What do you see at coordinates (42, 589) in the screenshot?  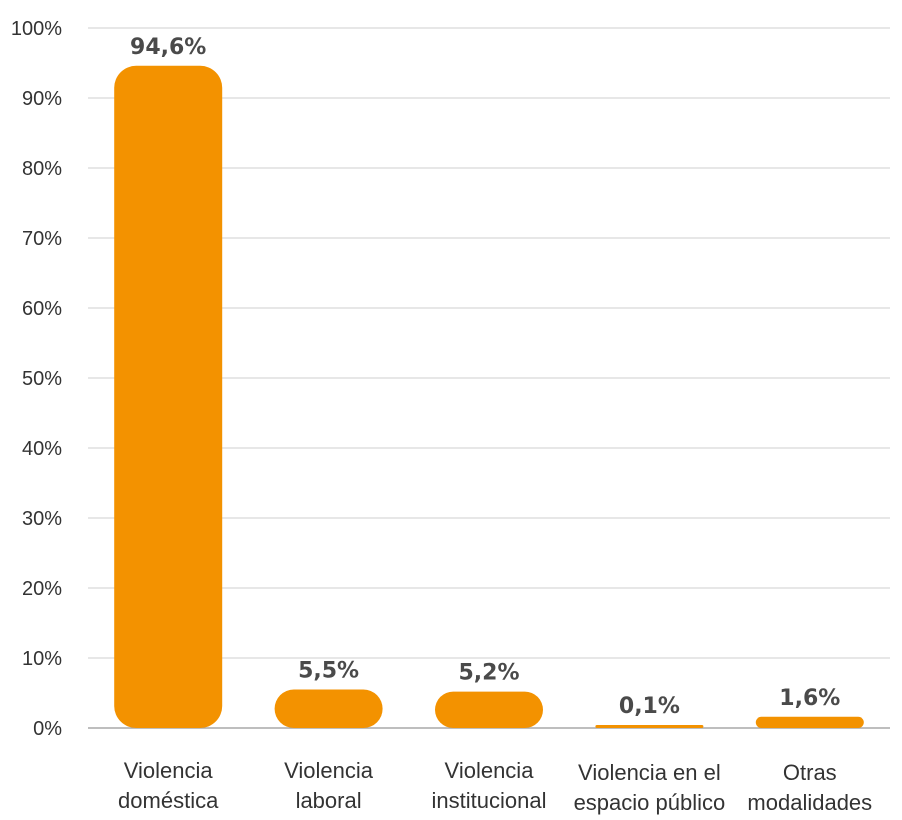 I see `y-tick-label: 20%` at bounding box center [42, 589].